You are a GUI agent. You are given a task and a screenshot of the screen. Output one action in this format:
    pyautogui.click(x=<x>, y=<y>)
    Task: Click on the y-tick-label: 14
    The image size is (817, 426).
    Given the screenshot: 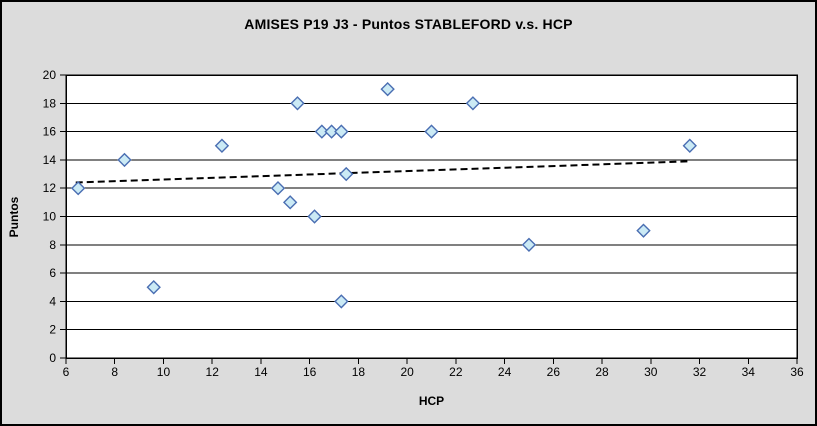 What is the action you would take?
    pyautogui.click(x=50, y=160)
    